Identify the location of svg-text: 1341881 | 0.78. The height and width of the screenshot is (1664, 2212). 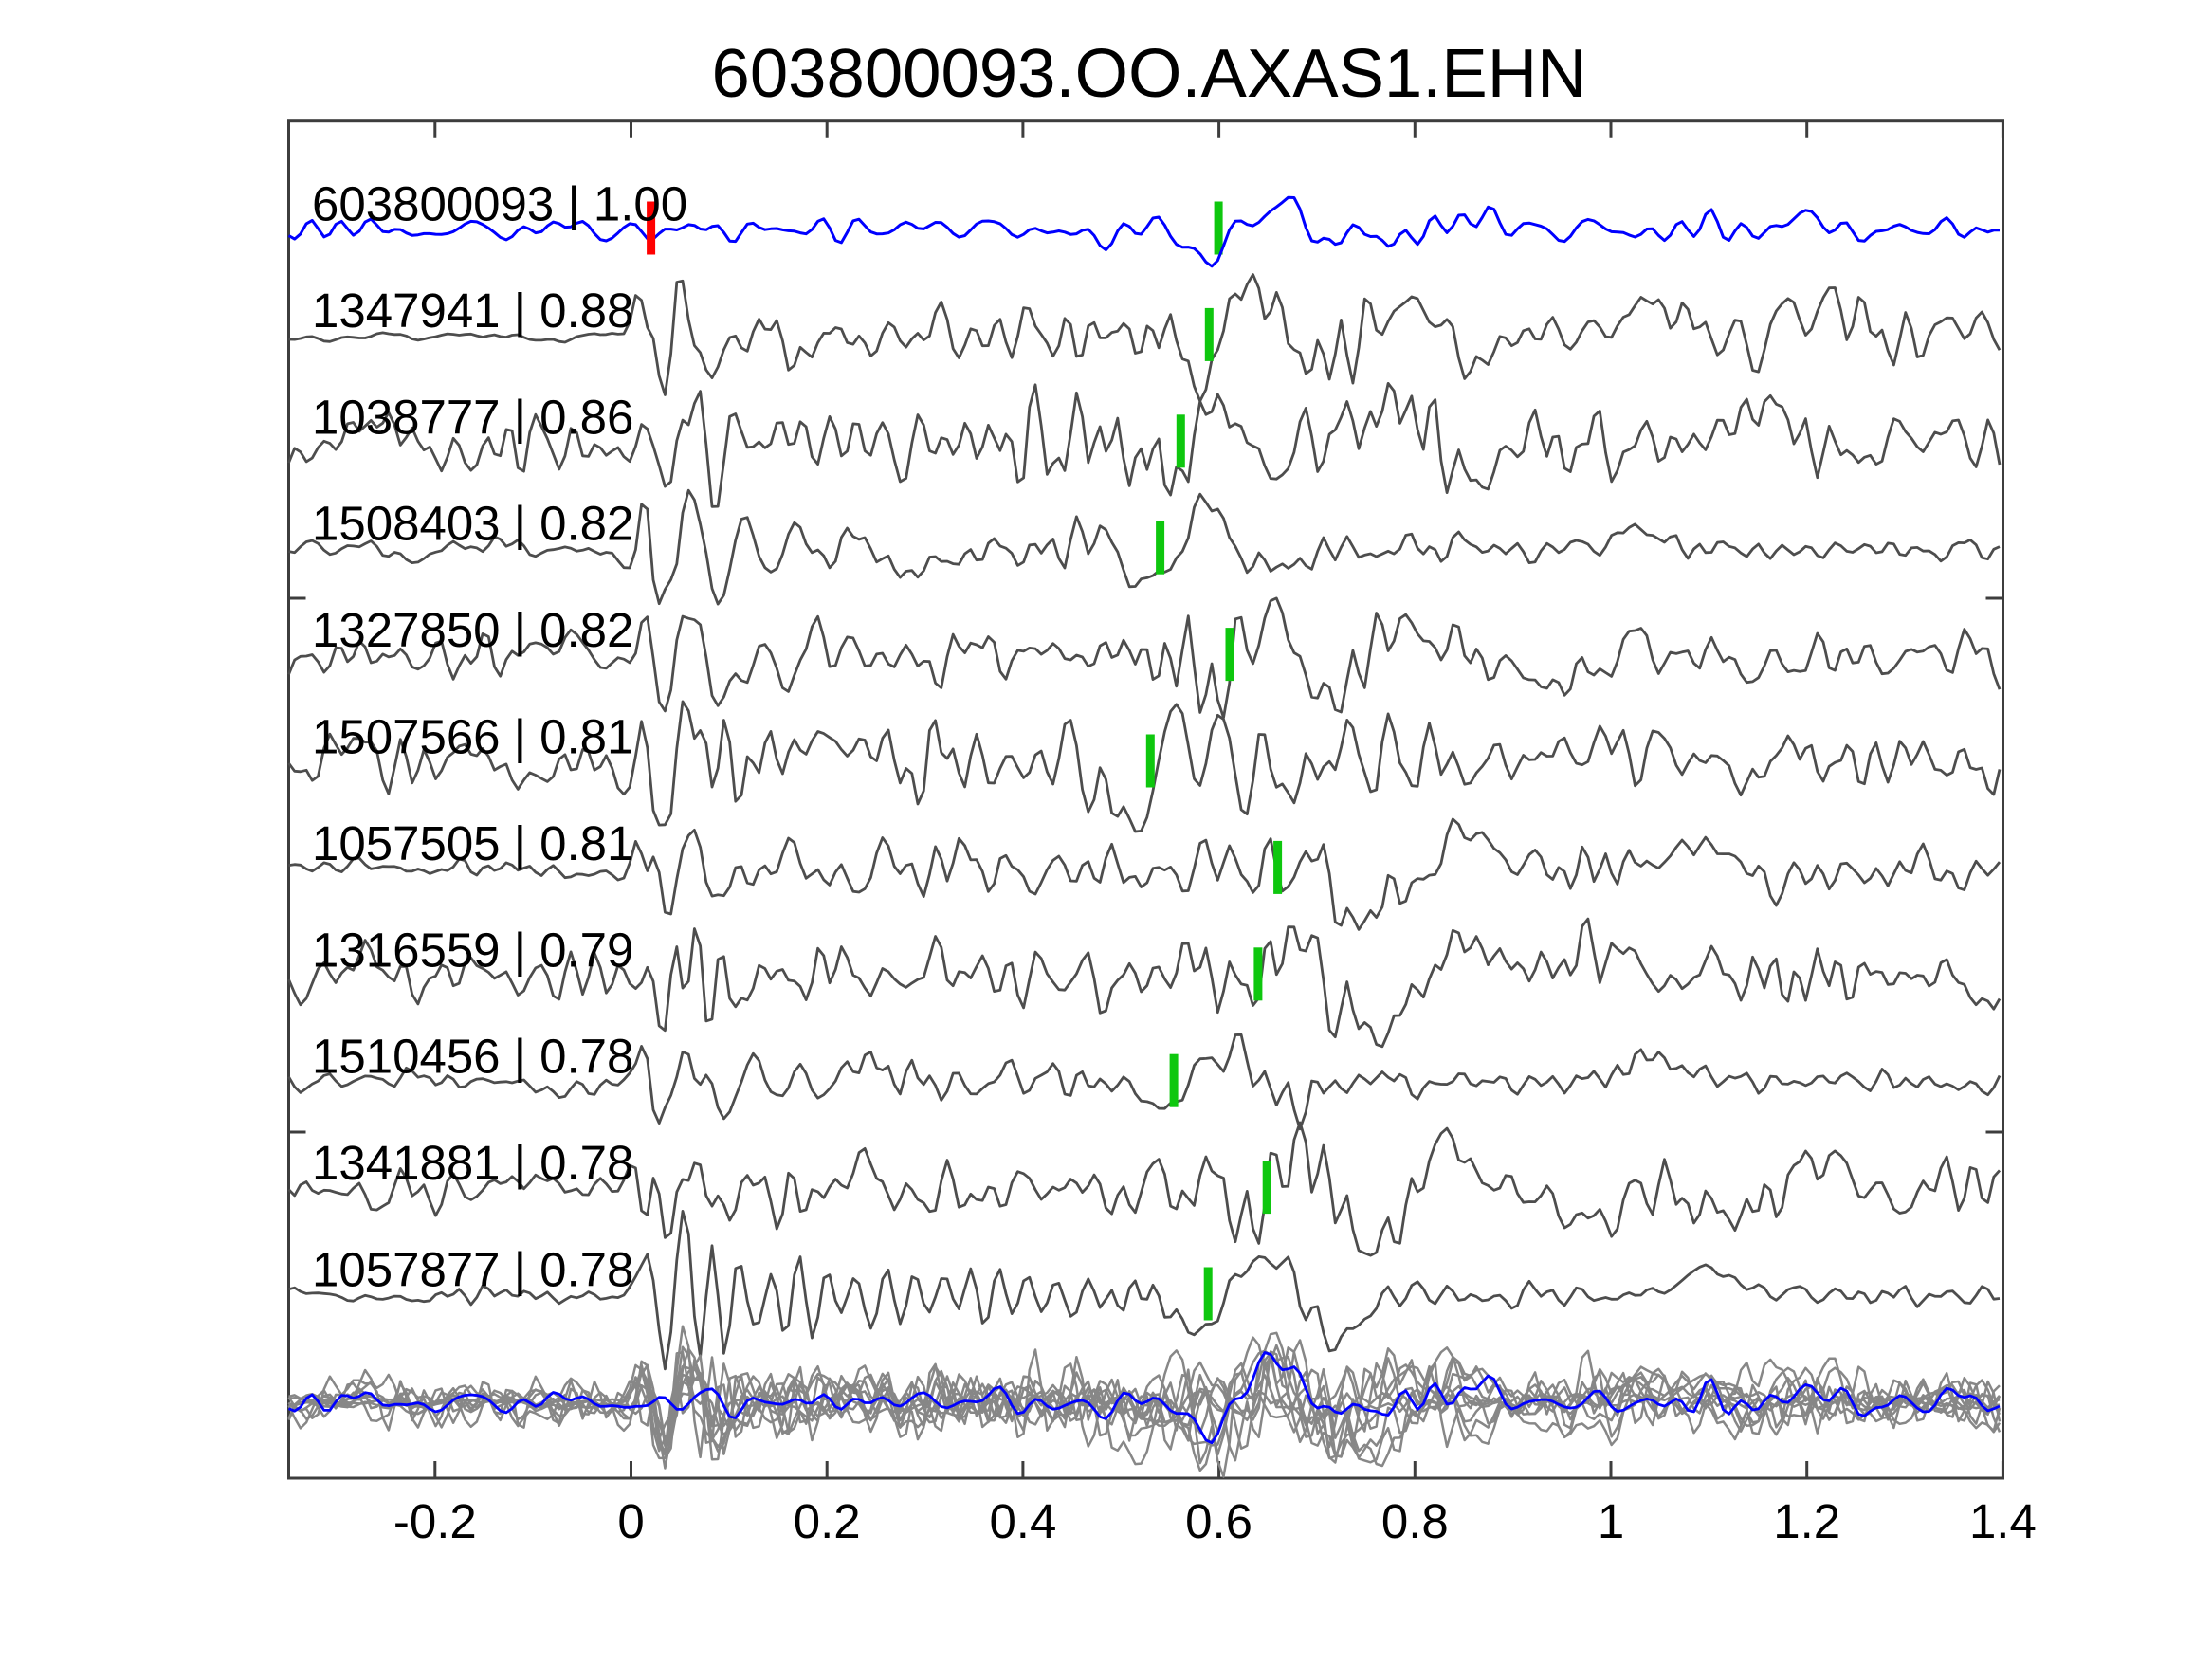
(472, 1163).